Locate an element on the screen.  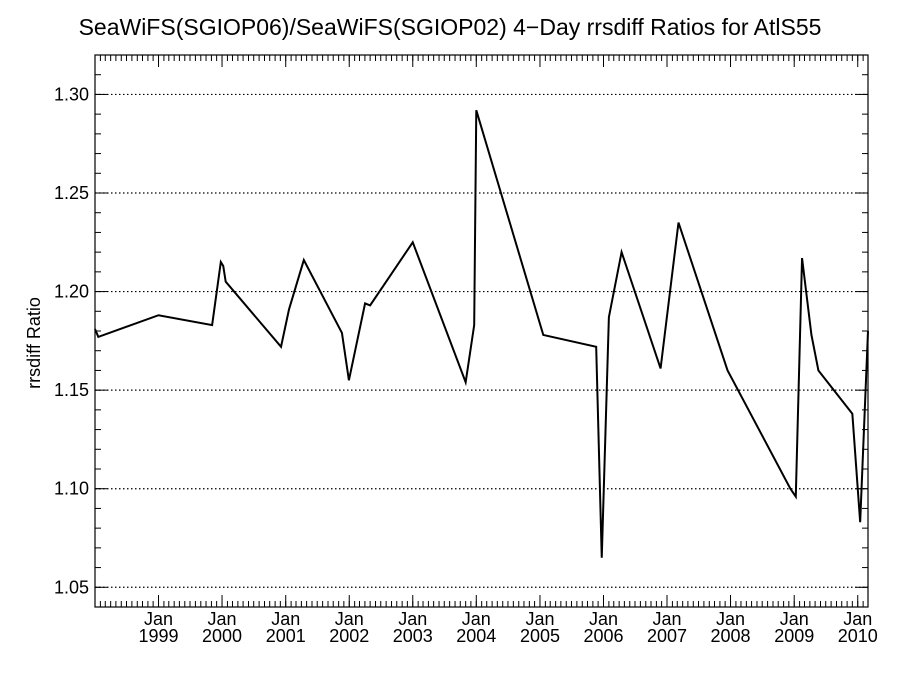
y-tick-label: 1.25 is located at coordinates (71, 193).